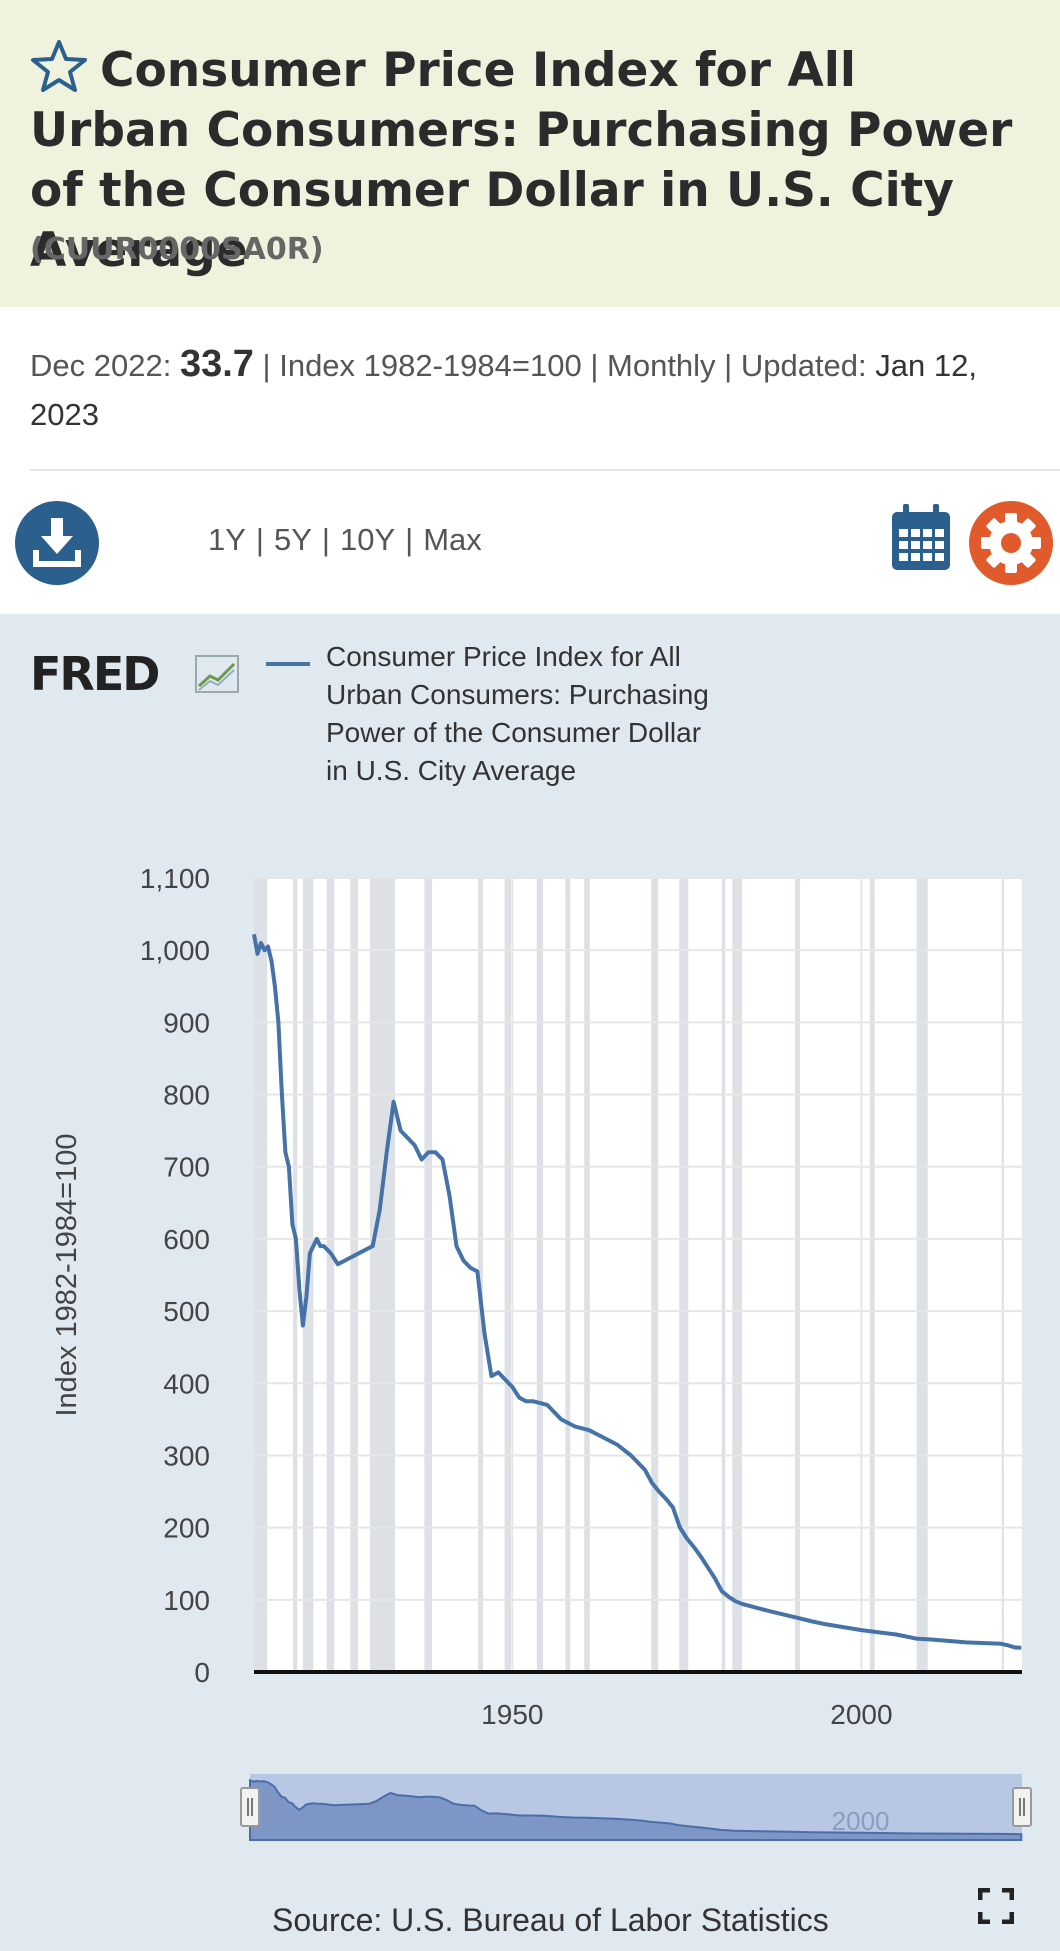 The image size is (1060, 1951). What do you see at coordinates (67, 1274) in the screenshot?
I see `y-axis-title: Index 1982-1984=100` at bounding box center [67, 1274].